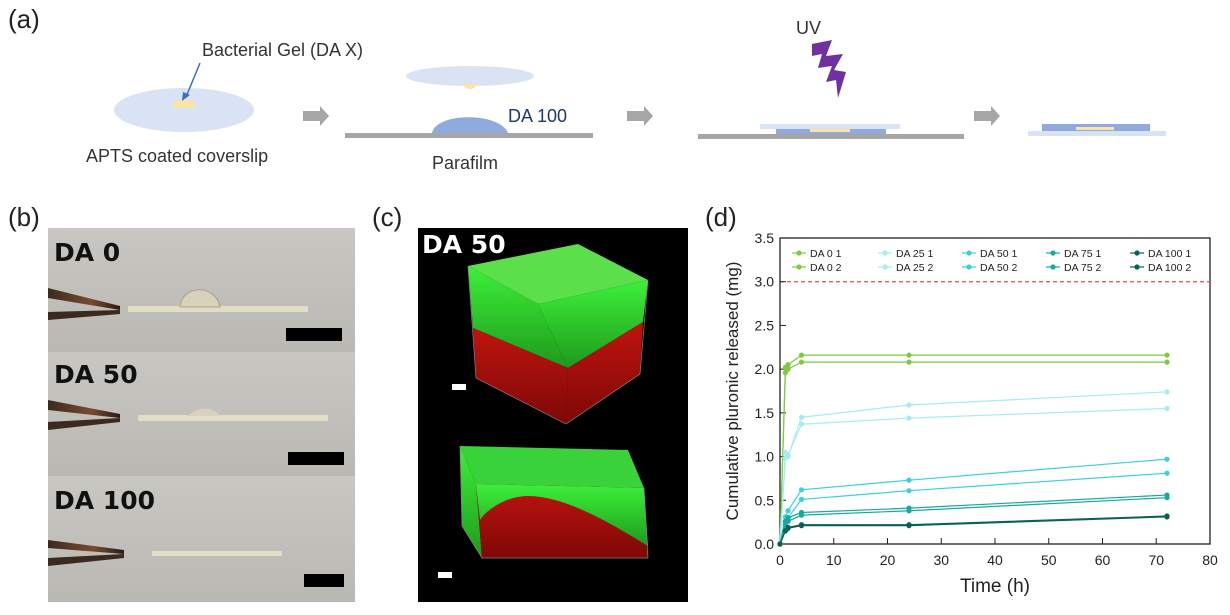 This screenshot has width=1230, height=615. Describe the element at coordinates (1210, 560) in the screenshot. I see `x-tick-label: 80` at that location.